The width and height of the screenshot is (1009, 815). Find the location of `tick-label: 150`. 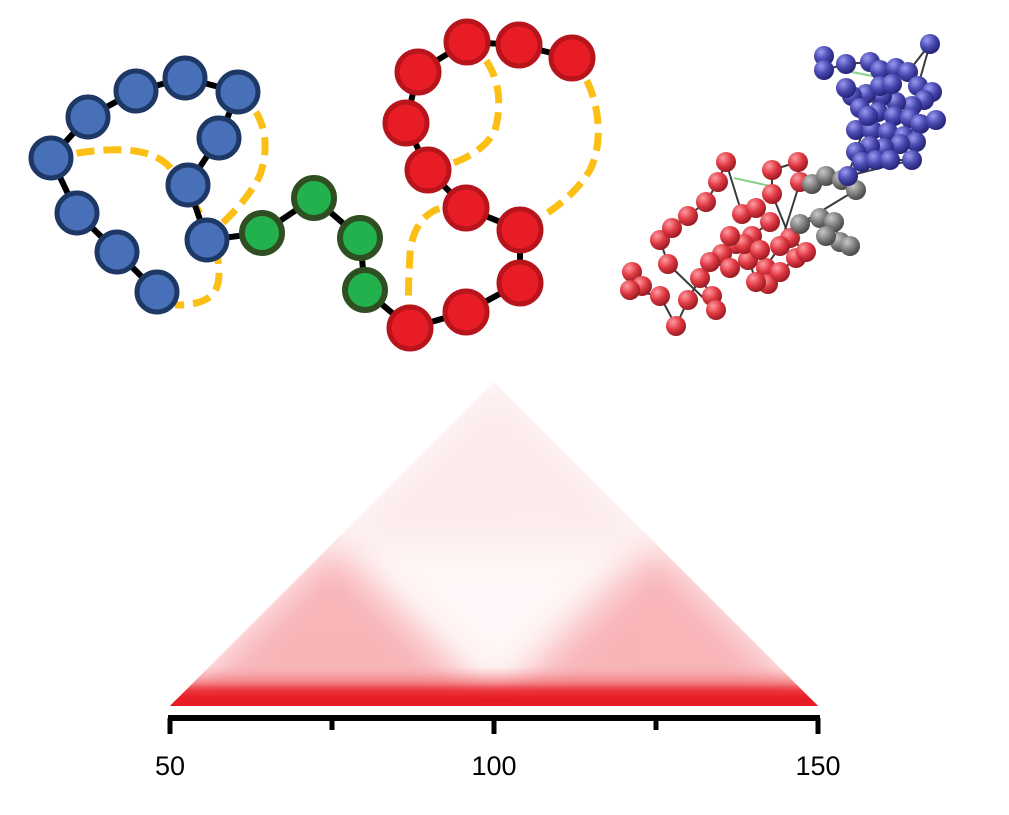

tick-label: 150 is located at coordinates (817, 766).